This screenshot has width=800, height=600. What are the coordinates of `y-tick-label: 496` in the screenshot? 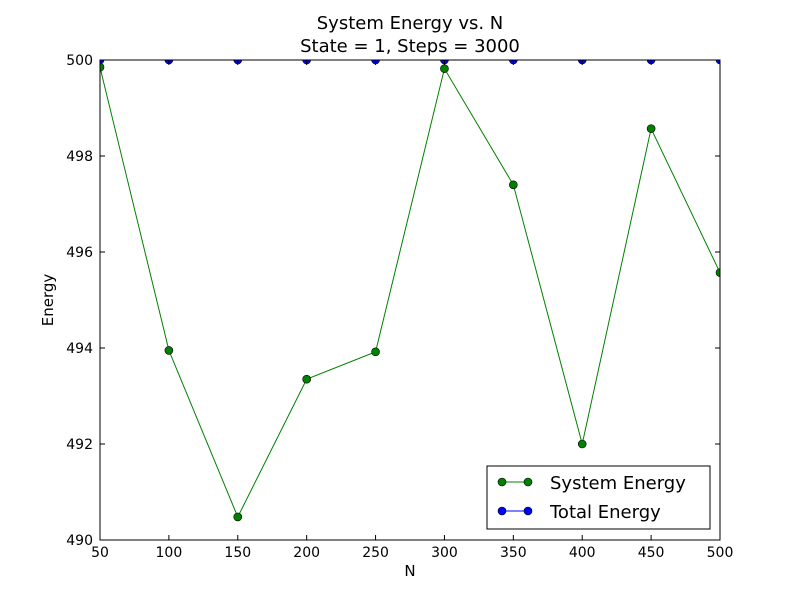 It's located at (79, 253).